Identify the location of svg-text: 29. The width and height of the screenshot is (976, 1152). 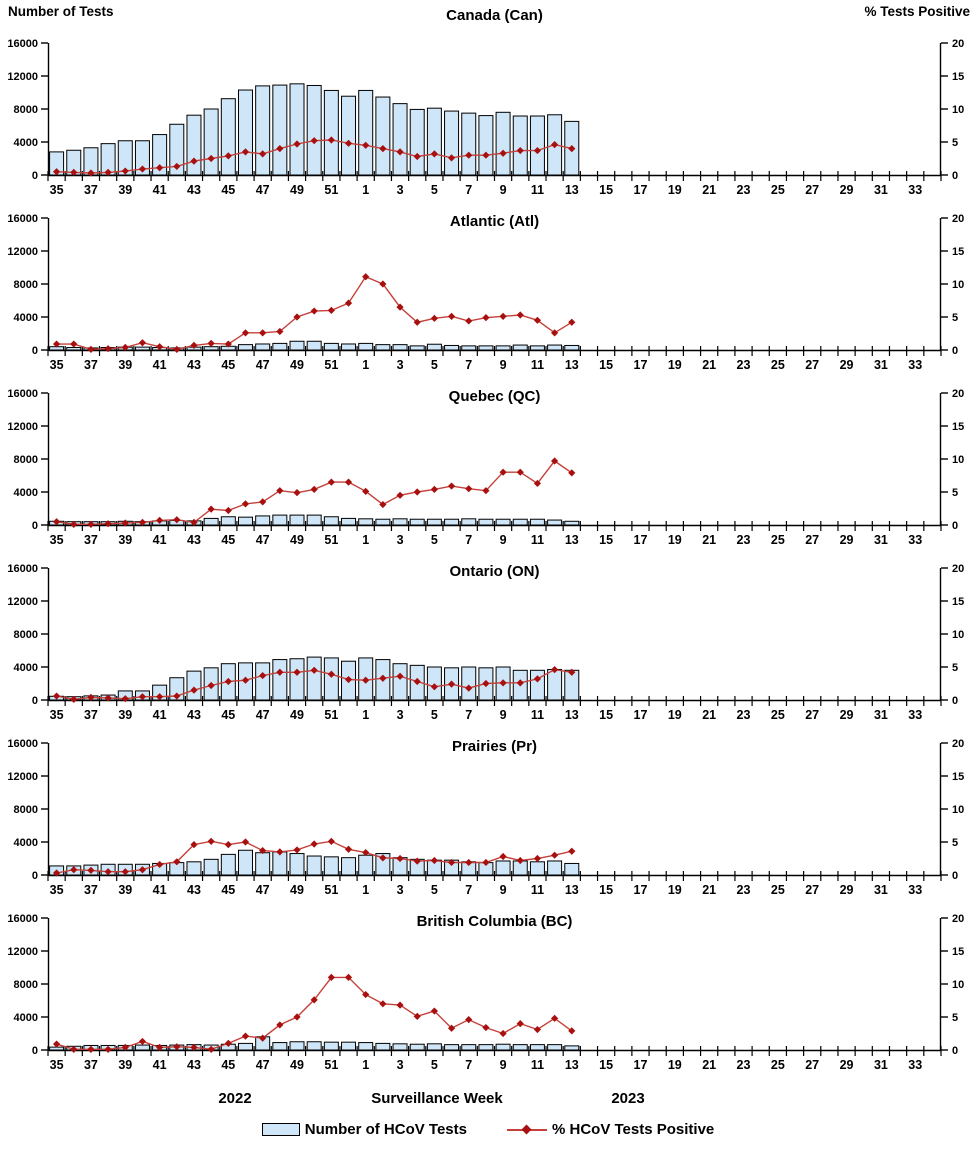
(847, 715).